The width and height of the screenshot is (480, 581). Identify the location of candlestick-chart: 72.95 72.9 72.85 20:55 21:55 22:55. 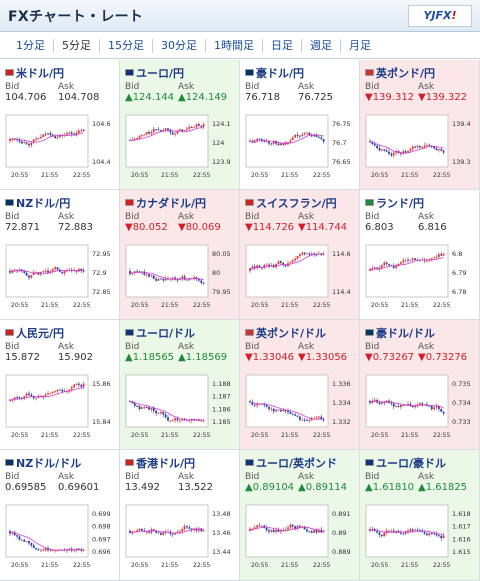
(60, 276).